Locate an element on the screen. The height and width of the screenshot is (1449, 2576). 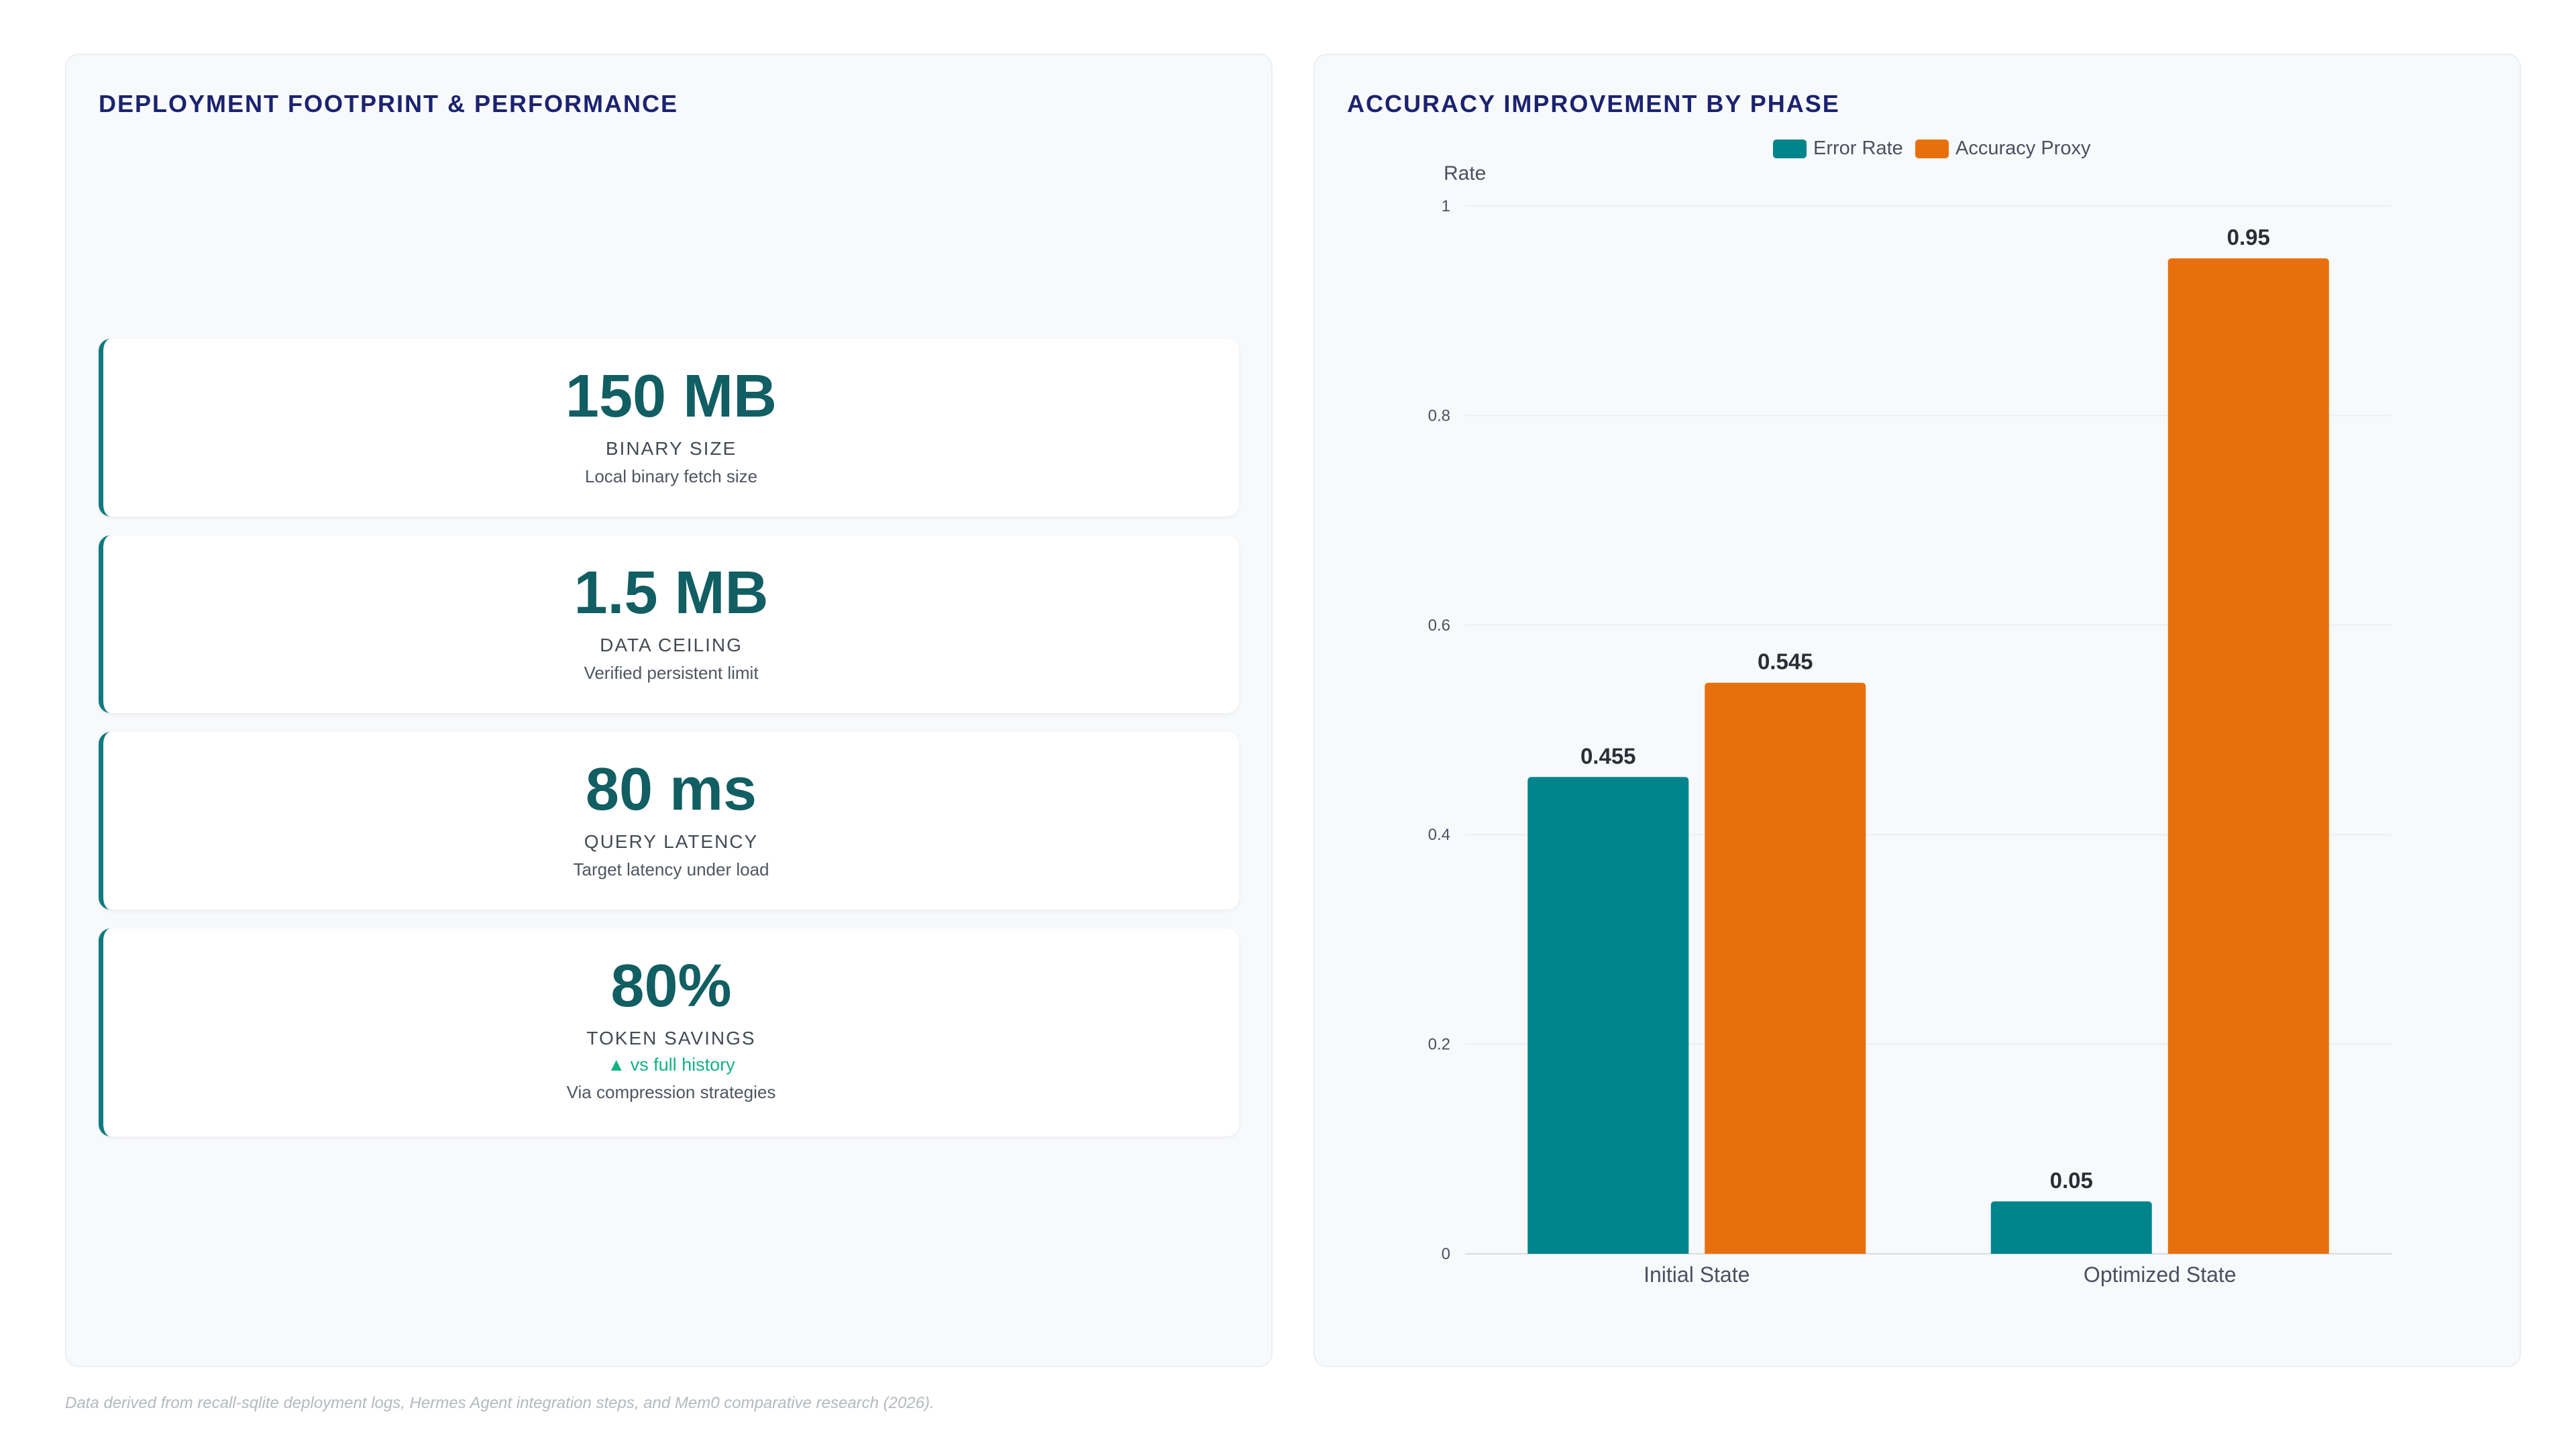
kpi-label: DATA CEILING is located at coordinates (671, 645).